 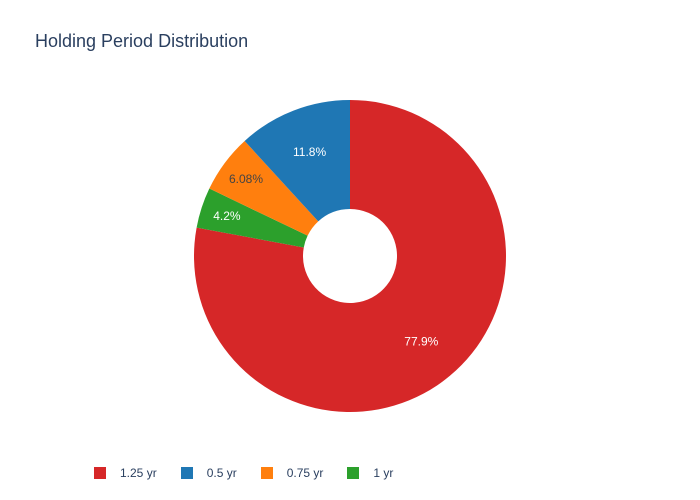 What do you see at coordinates (221, 473) in the screenshot?
I see `legend-label: 0.5 yr` at bounding box center [221, 473].